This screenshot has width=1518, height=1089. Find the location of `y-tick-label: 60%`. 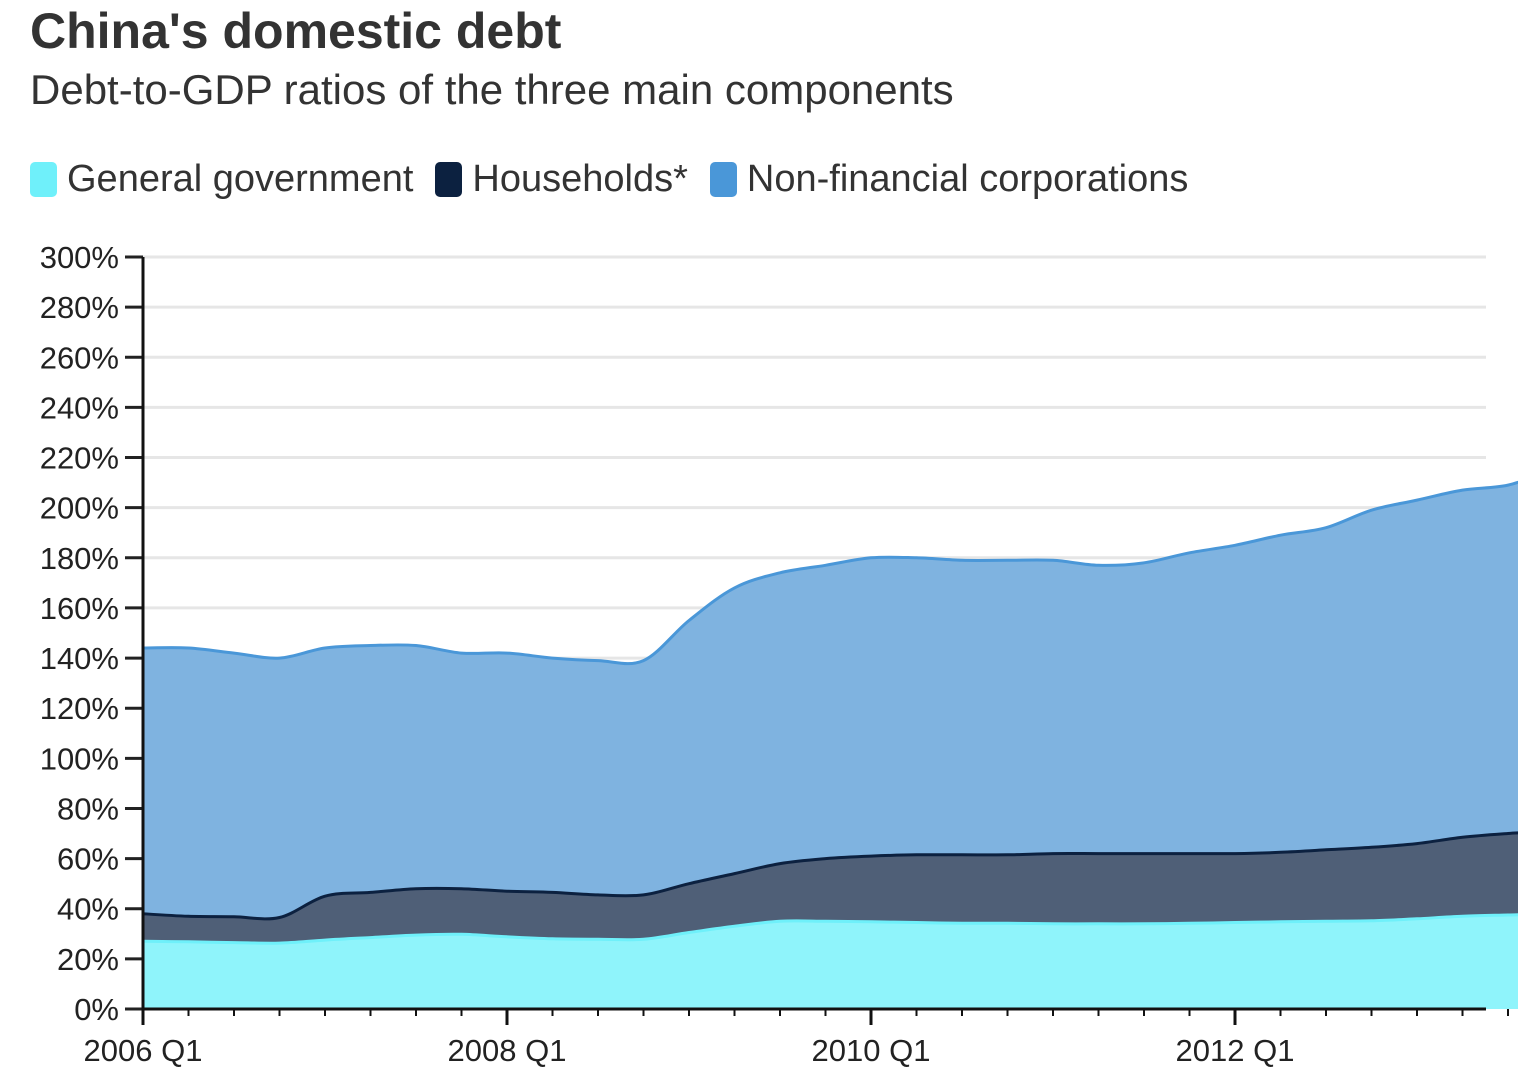

y-tick-label: 60% is located at coordinates (88, 859).